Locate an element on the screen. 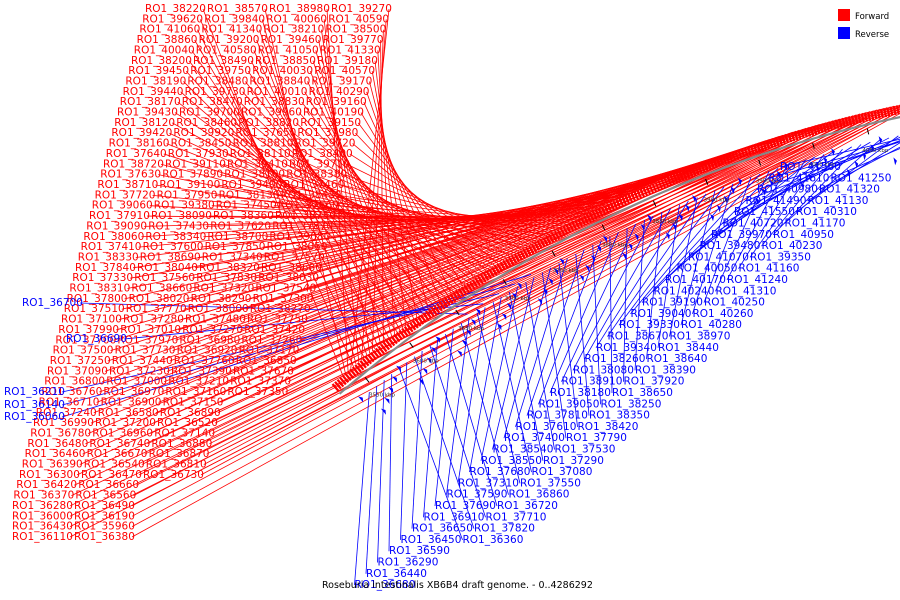  forward-gene-label: RO1_36850 is located at coordinates (266, 361).